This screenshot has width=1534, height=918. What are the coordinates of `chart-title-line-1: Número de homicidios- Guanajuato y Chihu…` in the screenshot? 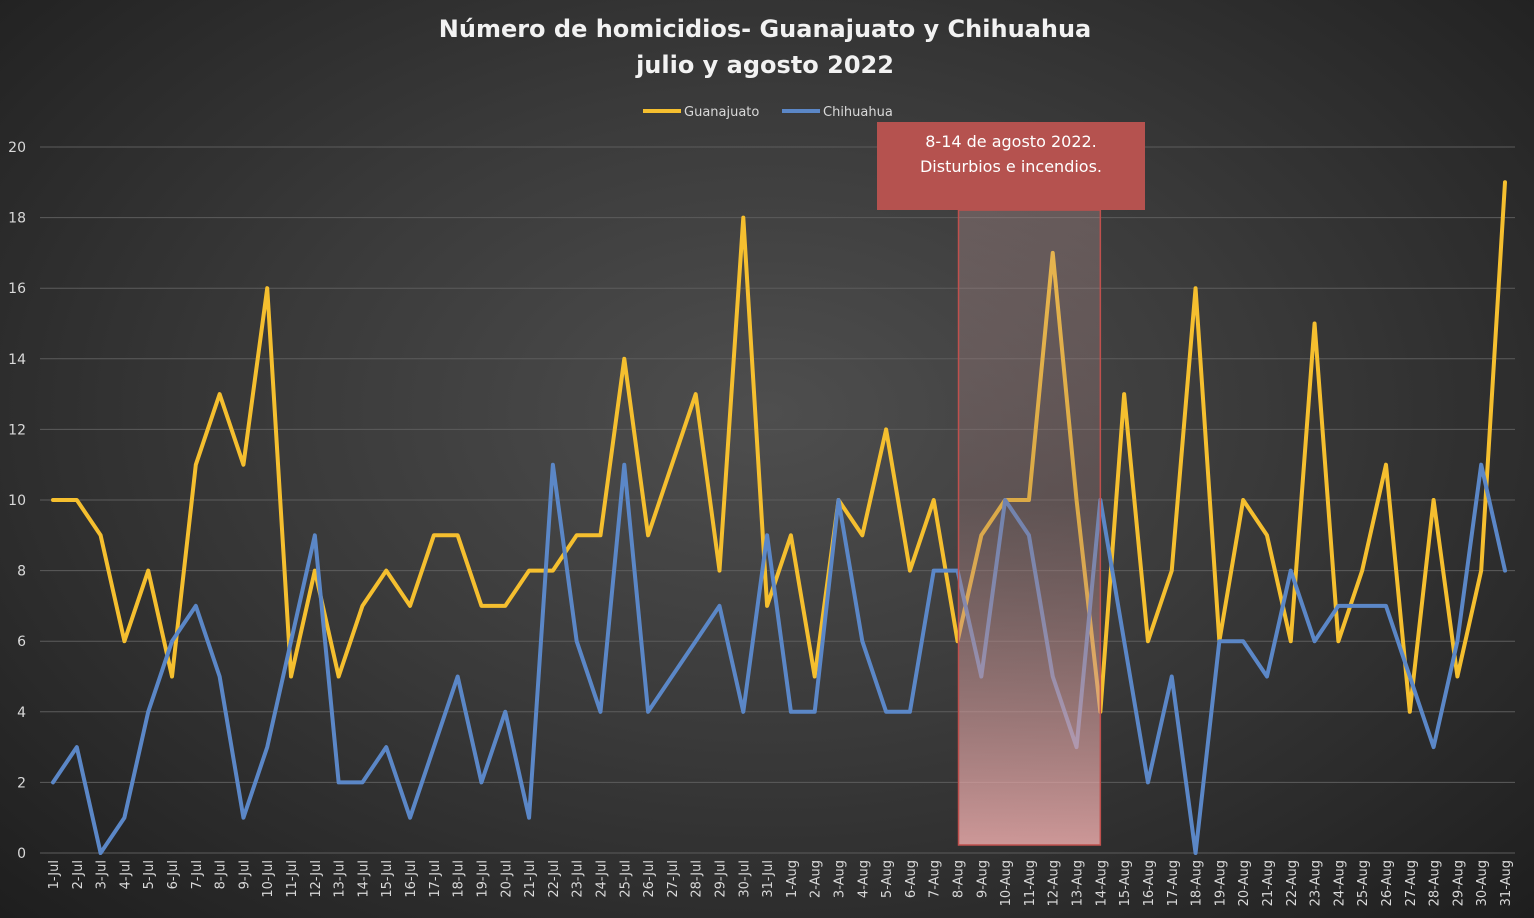 It's located at (765, 29).